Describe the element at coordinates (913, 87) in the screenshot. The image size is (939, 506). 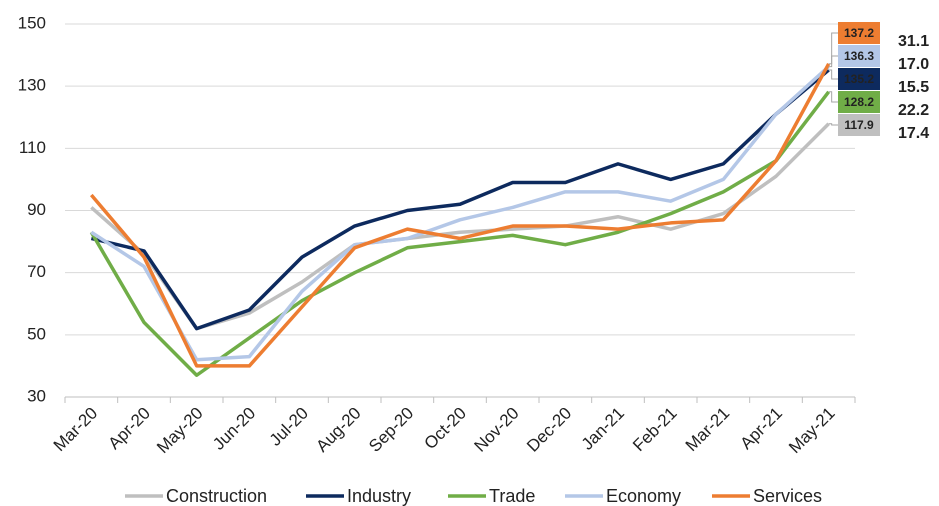
I see `change-label: 15.5` at that location.